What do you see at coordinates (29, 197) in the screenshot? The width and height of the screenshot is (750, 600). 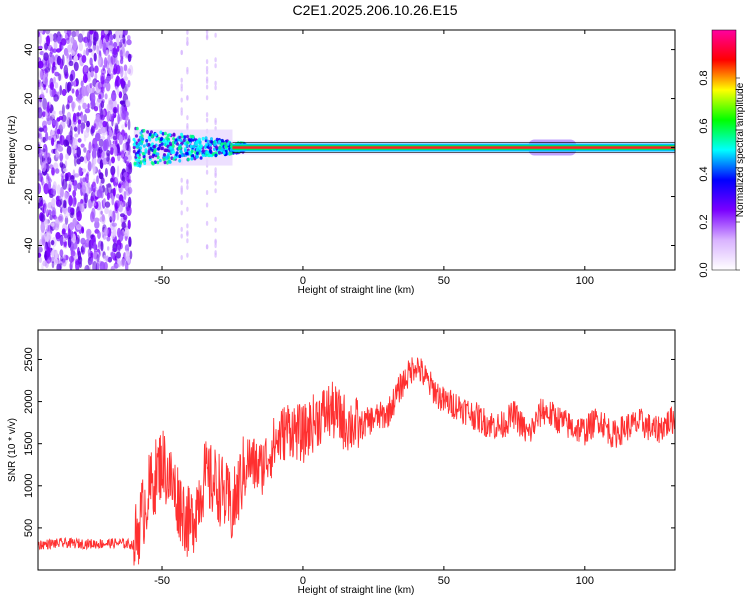 I see `y-tick-label: -20` at bounding box center [29, 197].